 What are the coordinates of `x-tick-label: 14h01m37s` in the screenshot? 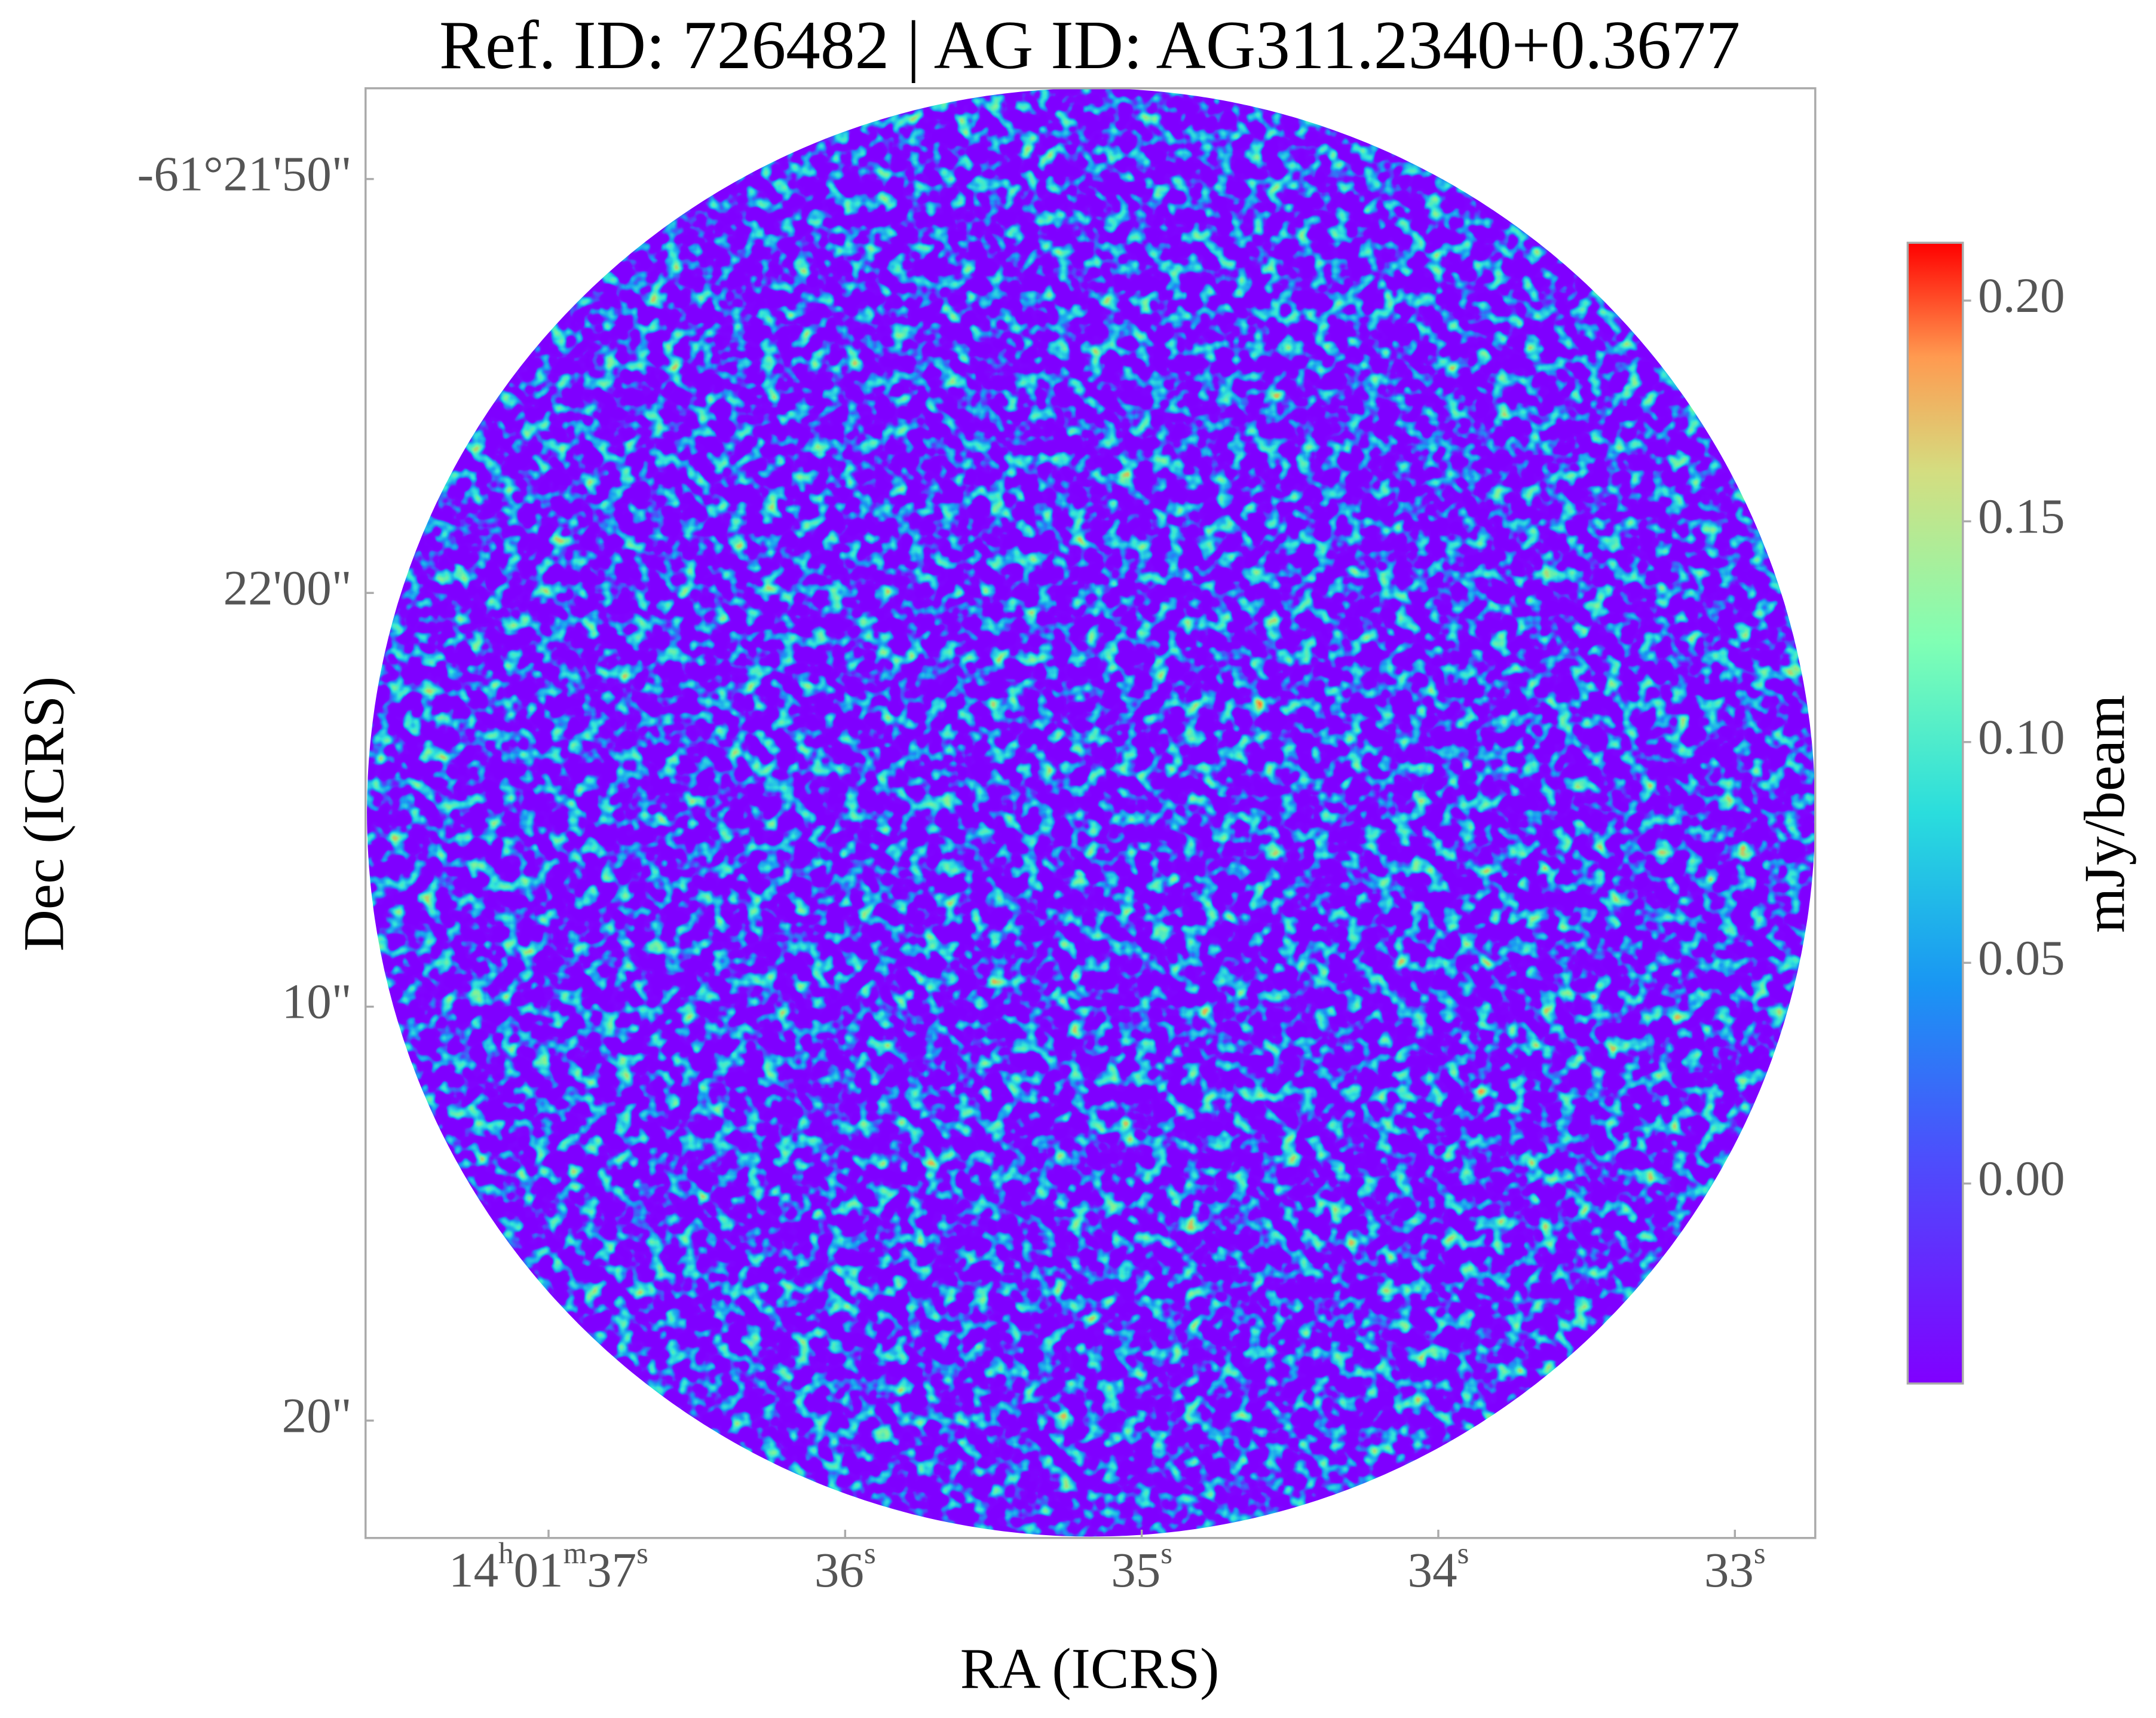 It's located at (548, 1566).